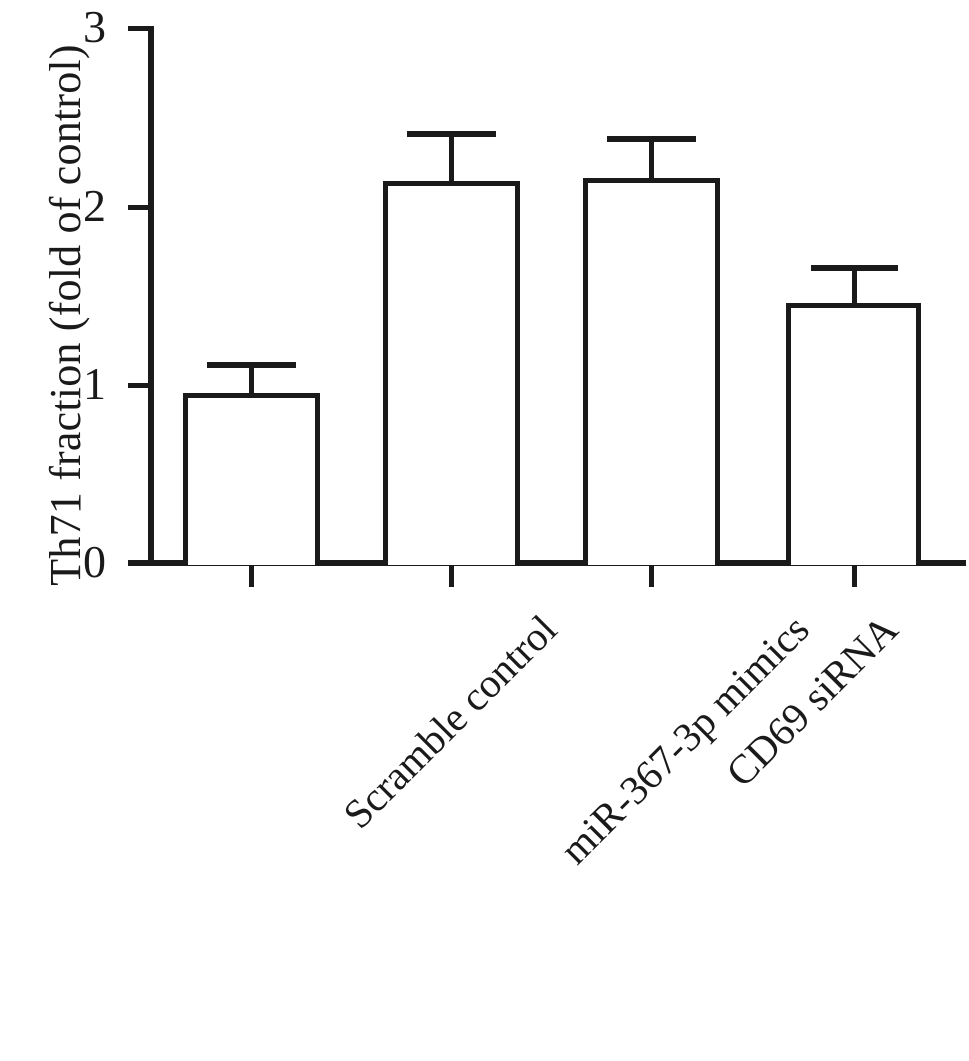 This screenshot has height=1061, width=969. I want to click on bar-mir-367-3p-mimics, so click(451, 373).